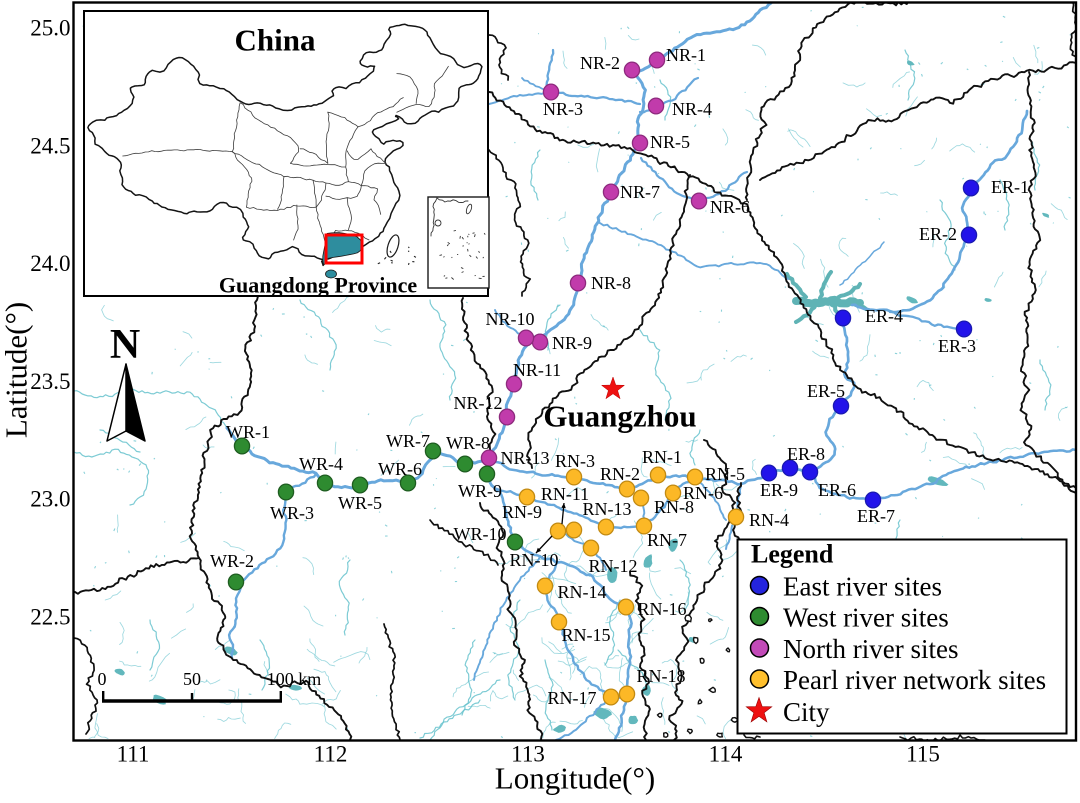 The image size is (1080, 803). What do you see at coordinates (565, 494) in the screenshot?
I see `svg-text: RN-11` at bounding box center [565, 494].